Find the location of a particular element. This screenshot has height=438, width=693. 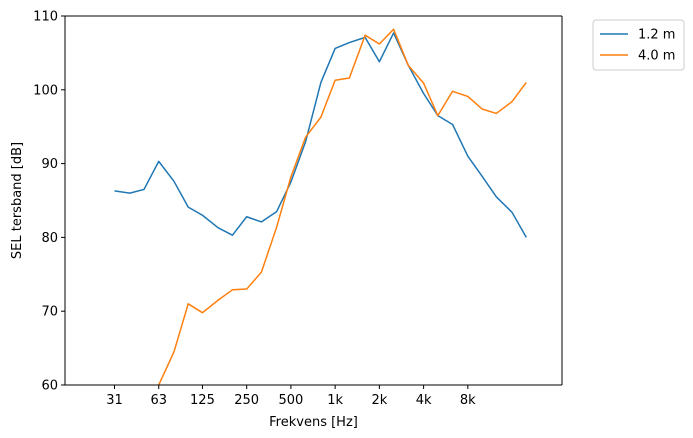

legend-label: 1.2 m is located at coordinates (656, 35).